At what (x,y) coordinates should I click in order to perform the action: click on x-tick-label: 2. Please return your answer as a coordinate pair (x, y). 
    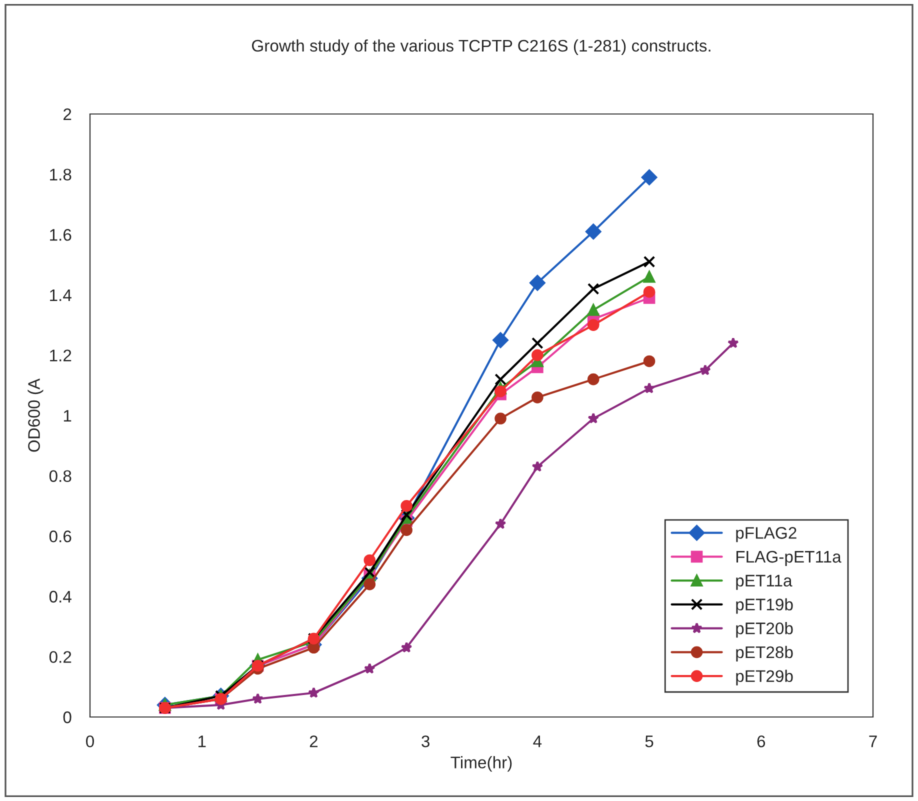
    Looking at the image, I should click on (314, 741).